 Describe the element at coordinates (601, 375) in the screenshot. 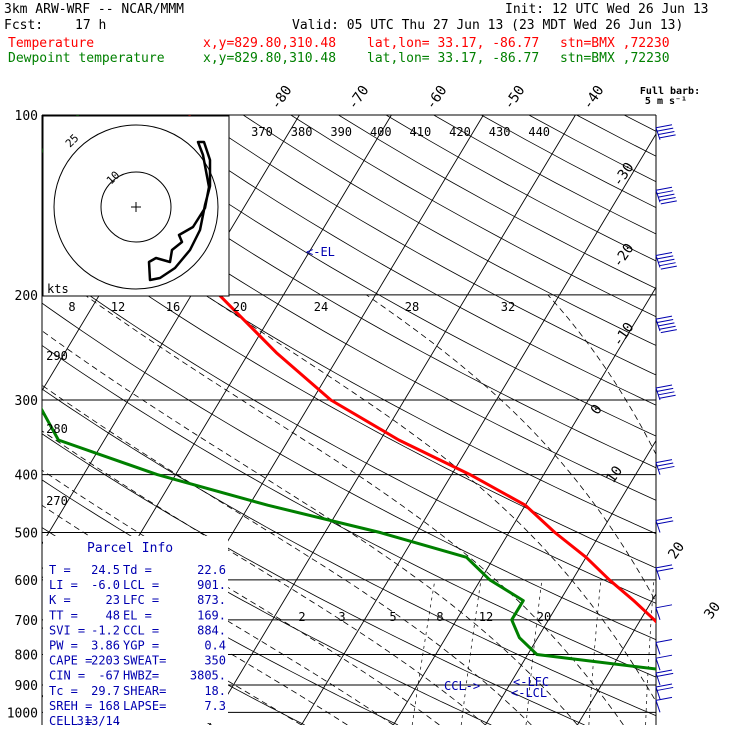

I see `moist-adiabat` at that location.